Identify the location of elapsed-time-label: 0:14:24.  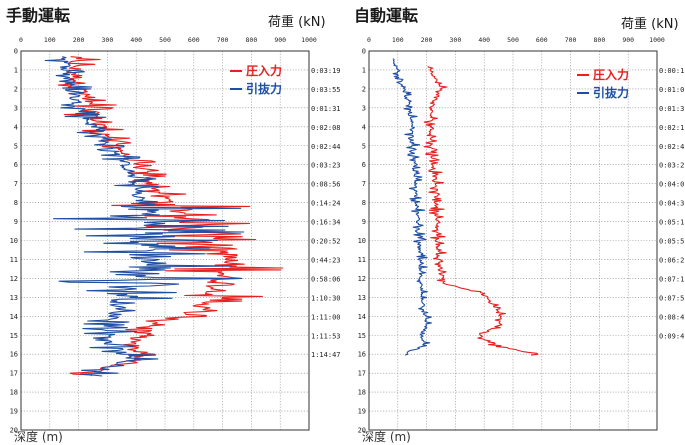
(326, 204).